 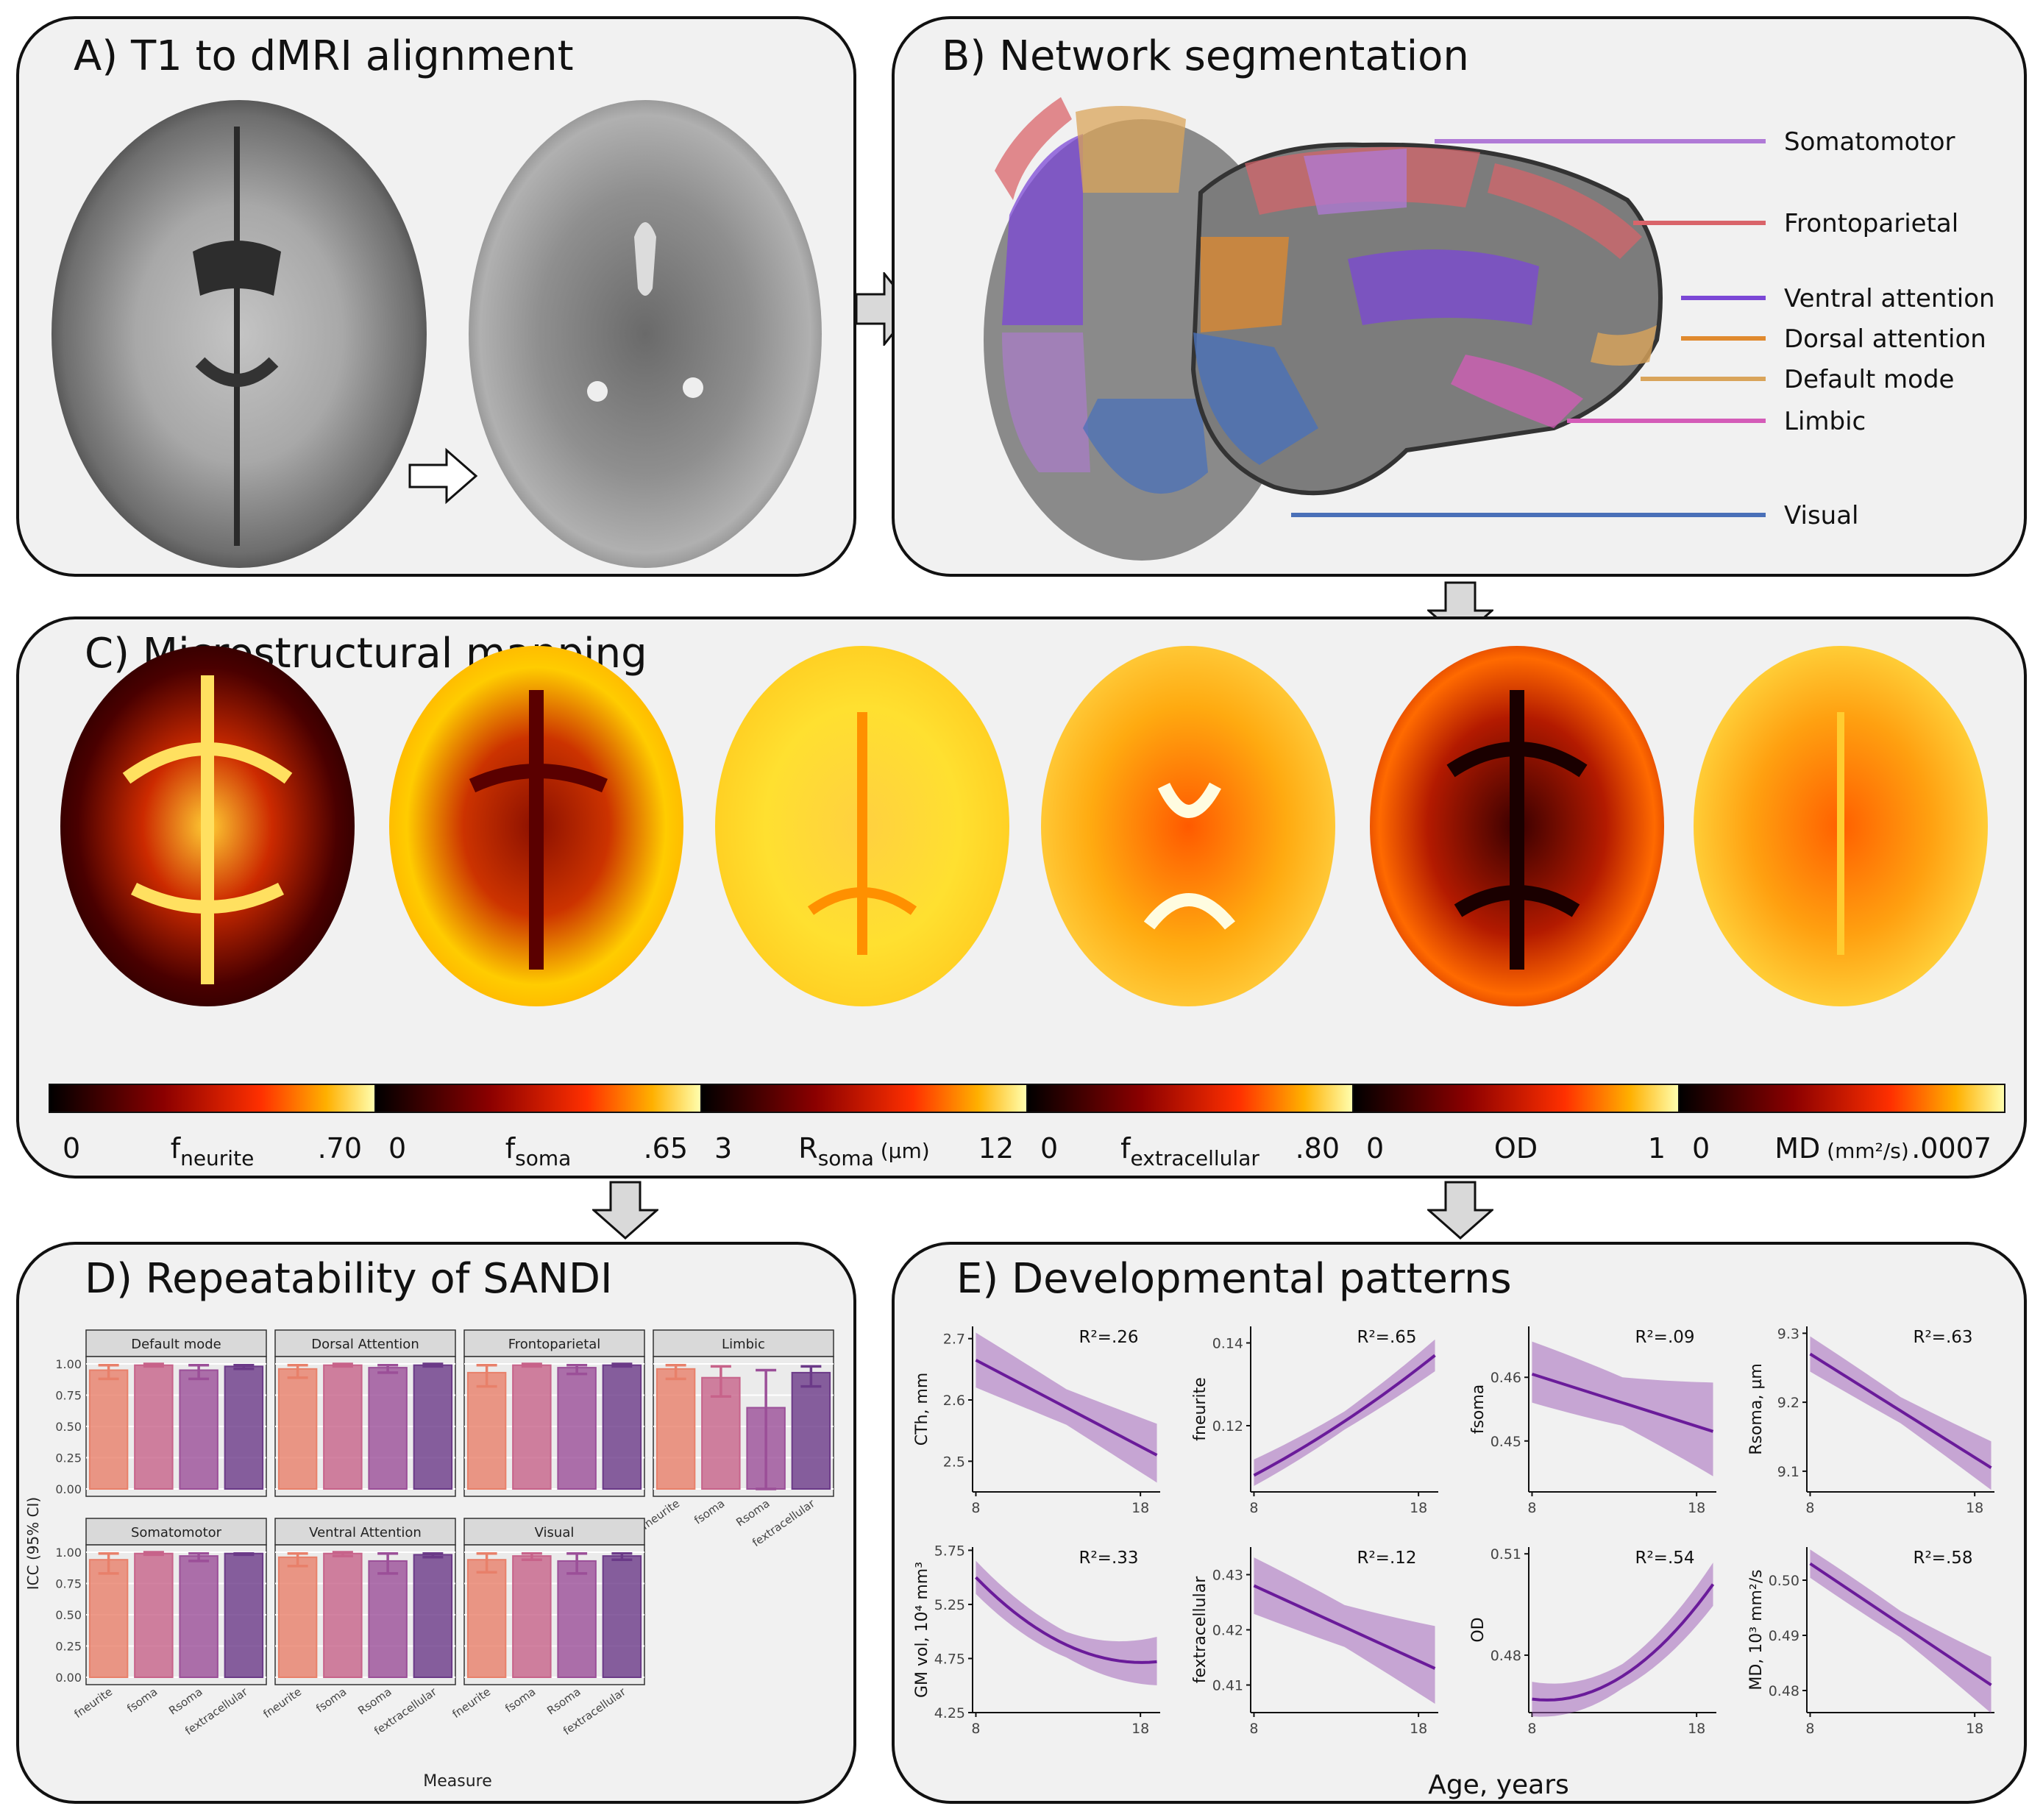 What do you see at coordinates (1200, 1630) in the screenshot?
I see `dev-ylabel-5: fextracellular` at bounding box center [1200, 1630].